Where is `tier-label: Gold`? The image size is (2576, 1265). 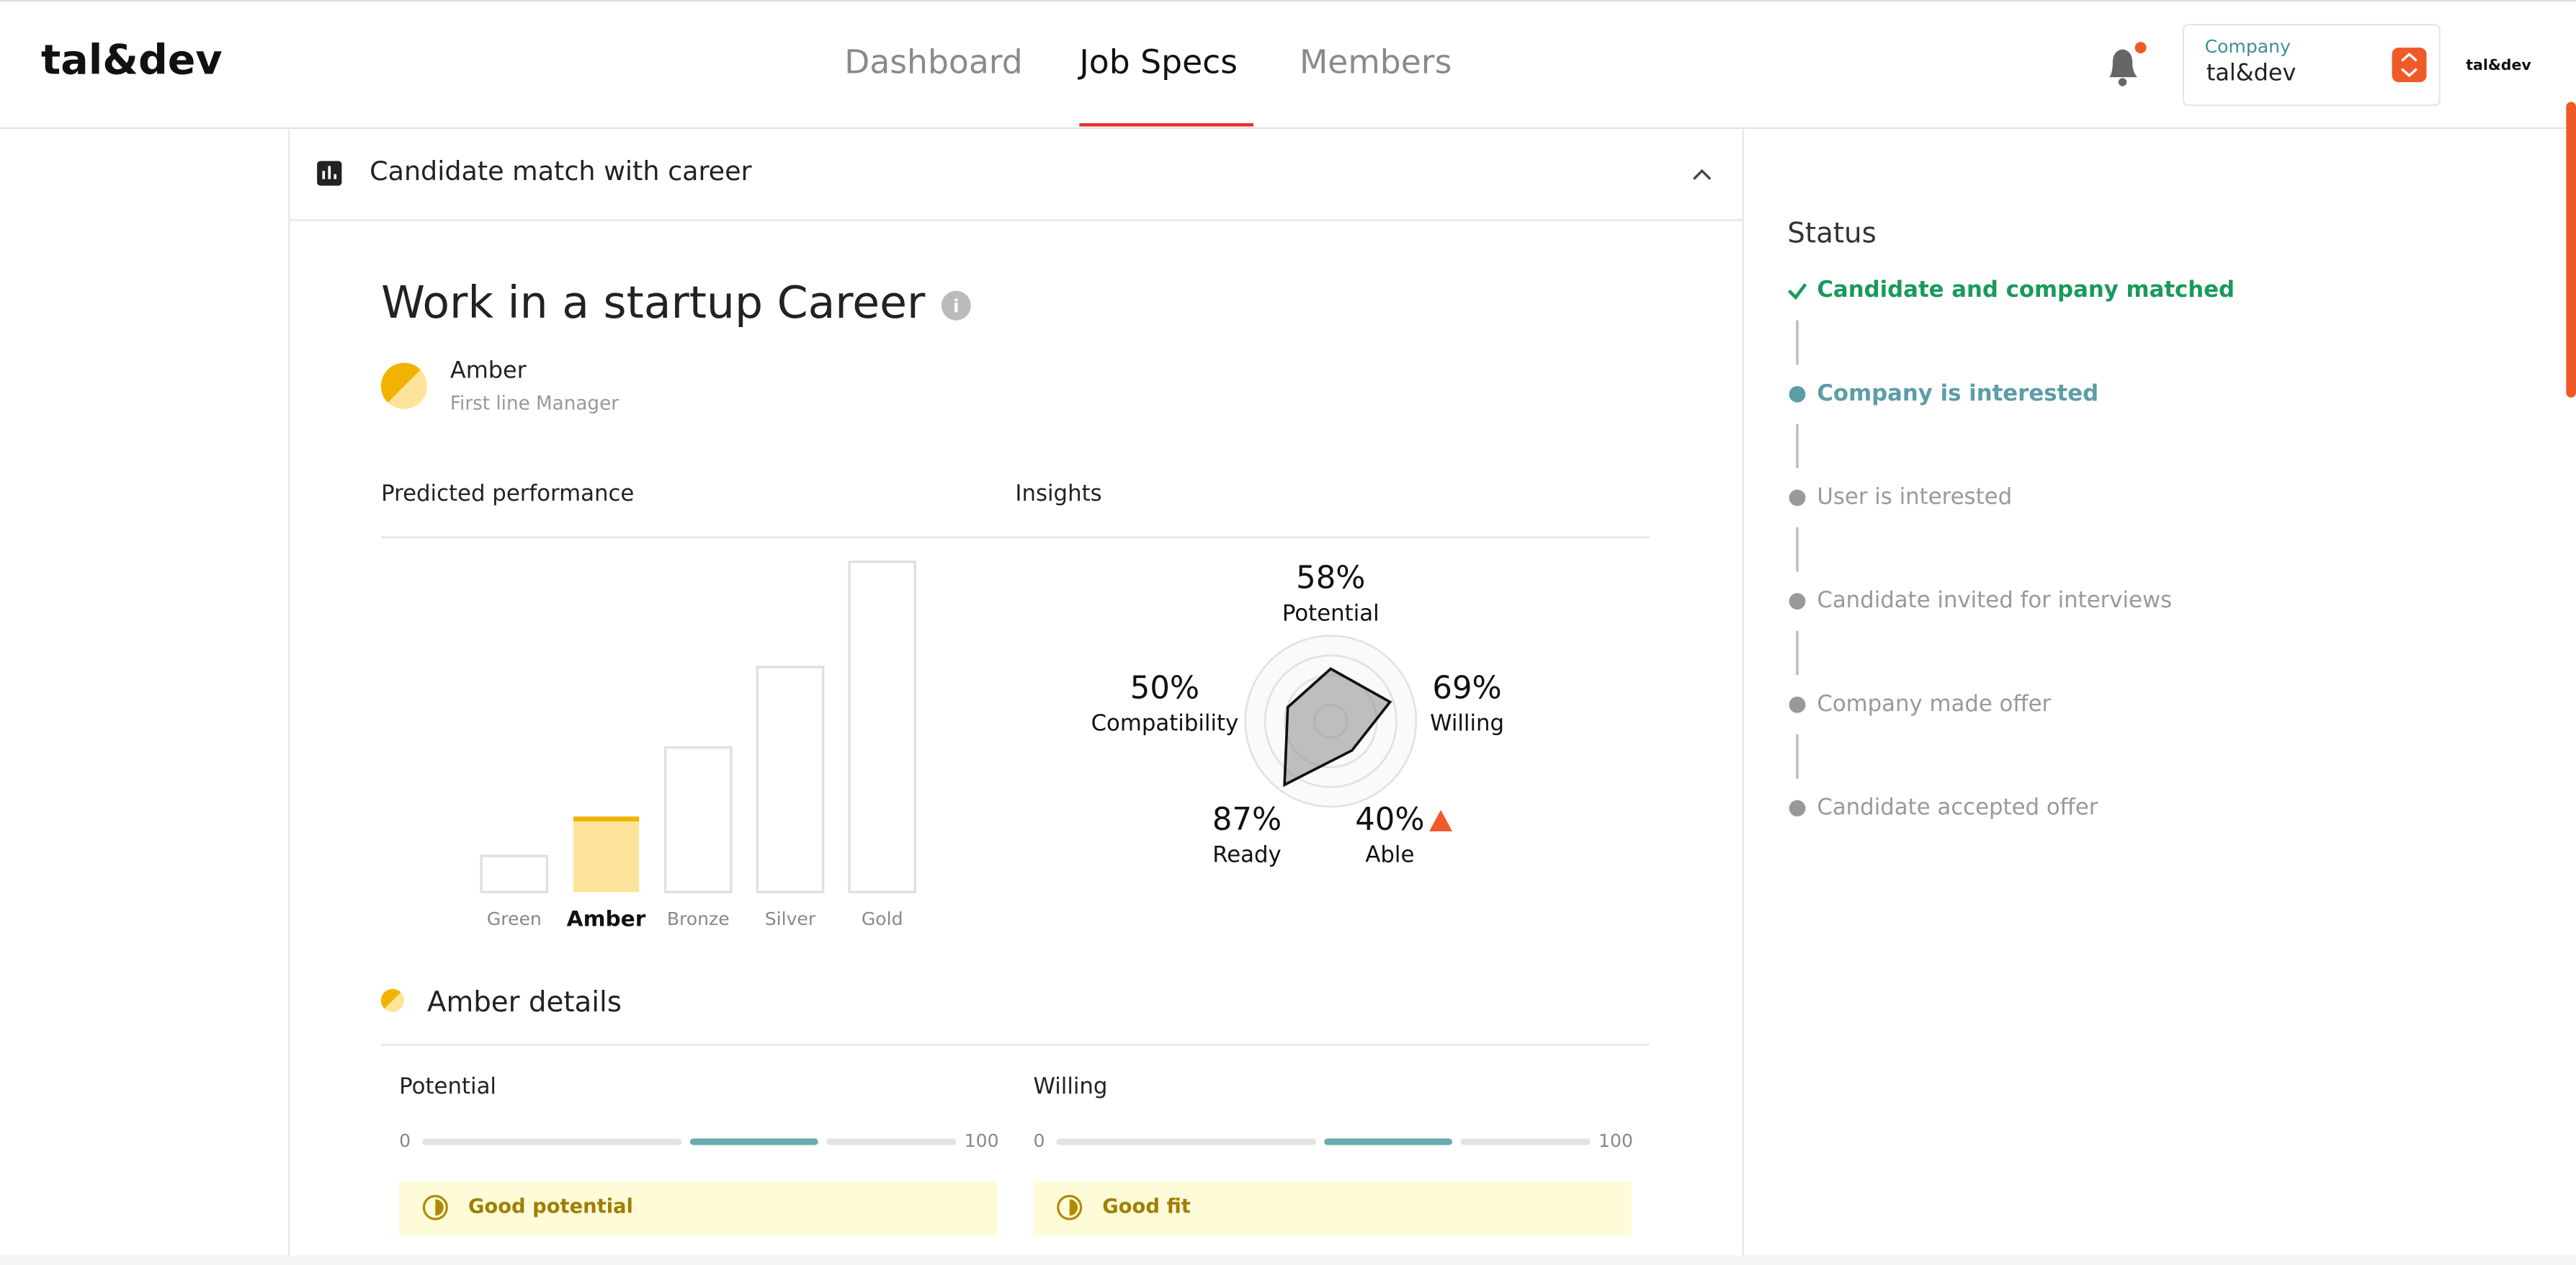 tier-label: Gold is located at coordinates (882, 918).